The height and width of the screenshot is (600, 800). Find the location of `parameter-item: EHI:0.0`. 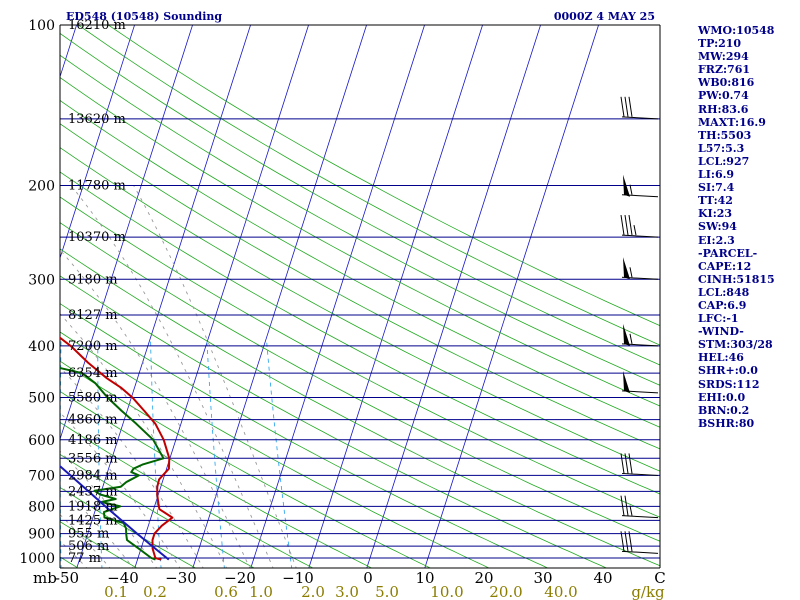

parameter-item: EHI:0.0 is located at coordinates (722, 397).